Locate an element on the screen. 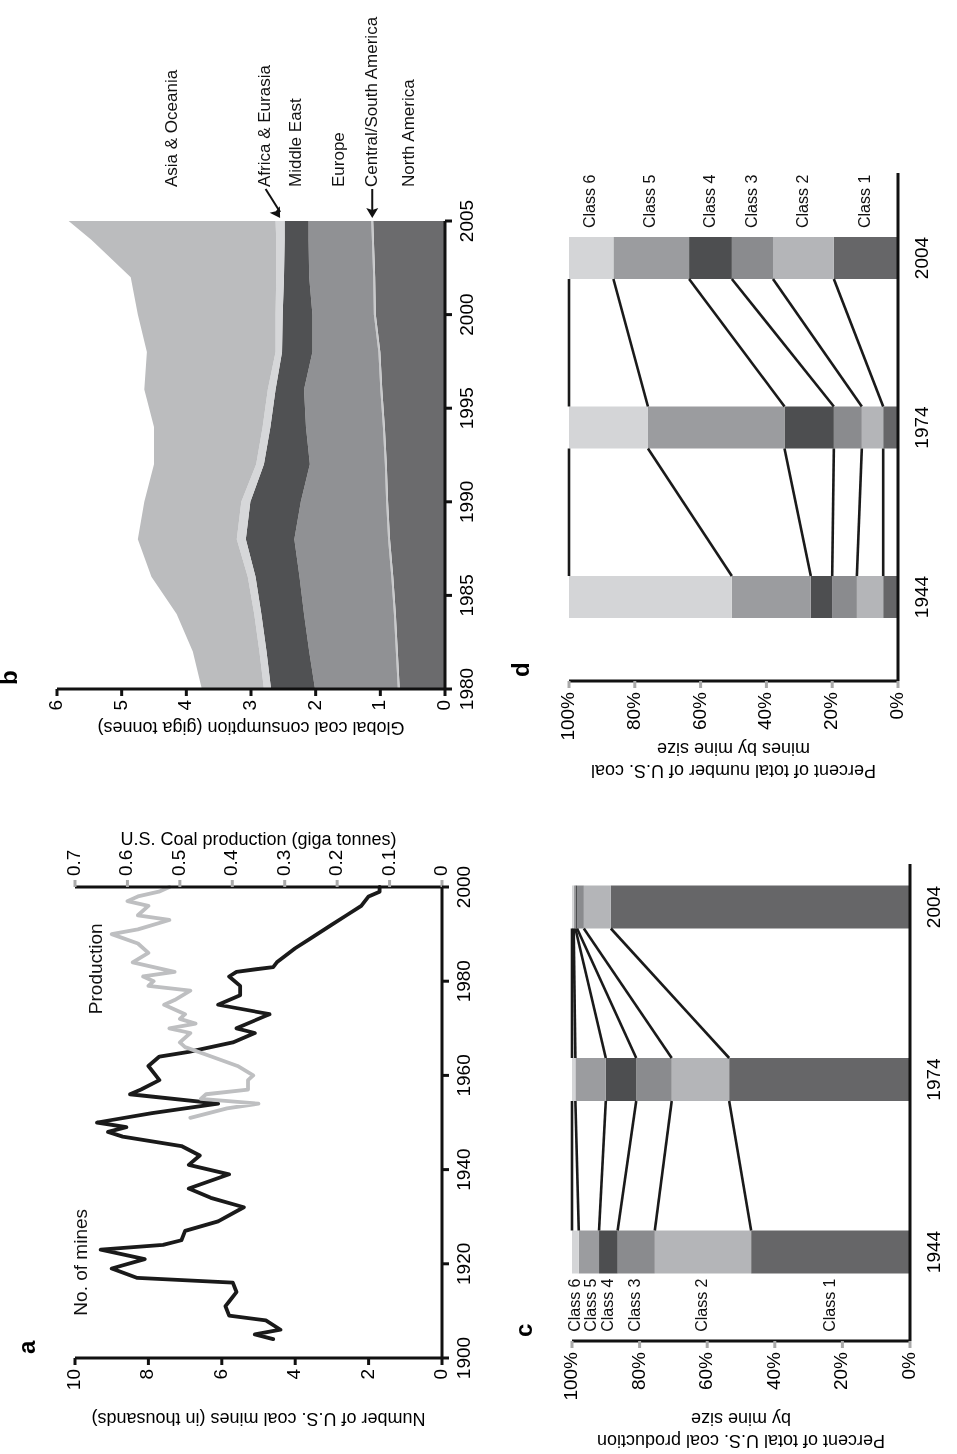  y-tick-label: 1900 is located at coordinates (463, 1358).